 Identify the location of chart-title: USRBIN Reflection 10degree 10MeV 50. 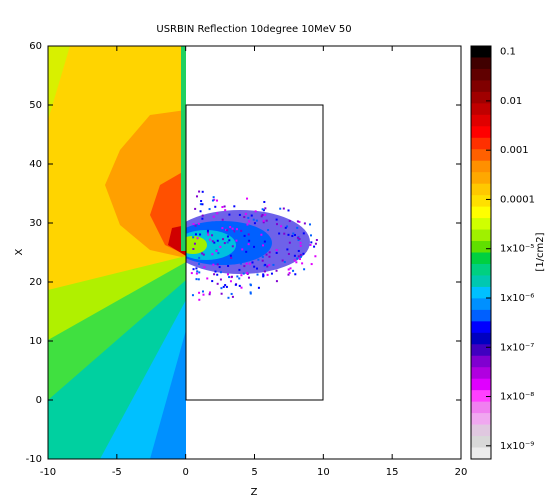
(253, 29).